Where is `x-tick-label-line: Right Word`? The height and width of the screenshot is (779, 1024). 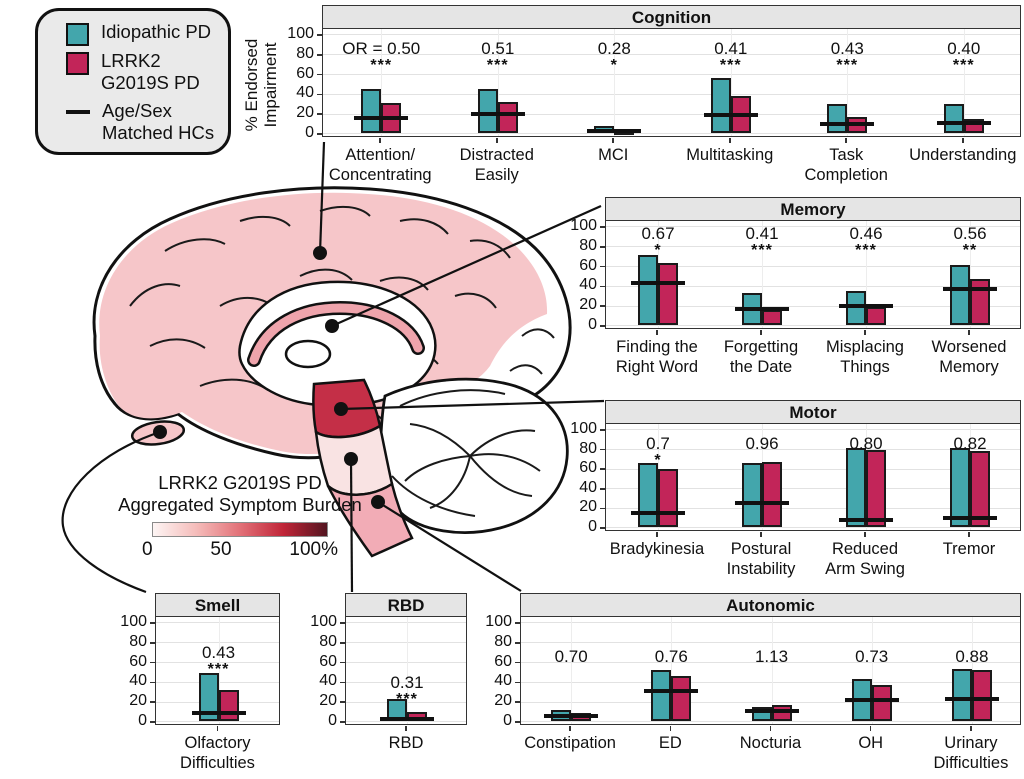
x-tick-label-line: Right Word is located at coordinates (657, 366).